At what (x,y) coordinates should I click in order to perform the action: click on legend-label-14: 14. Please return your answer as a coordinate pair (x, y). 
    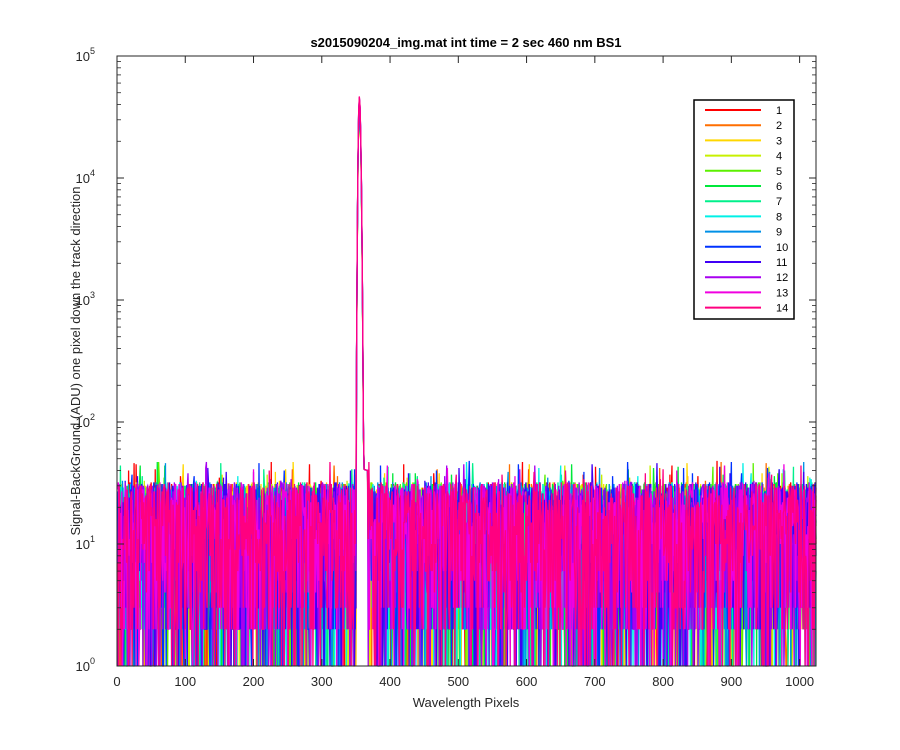
    Looking at the image, I should click on (782, 309).